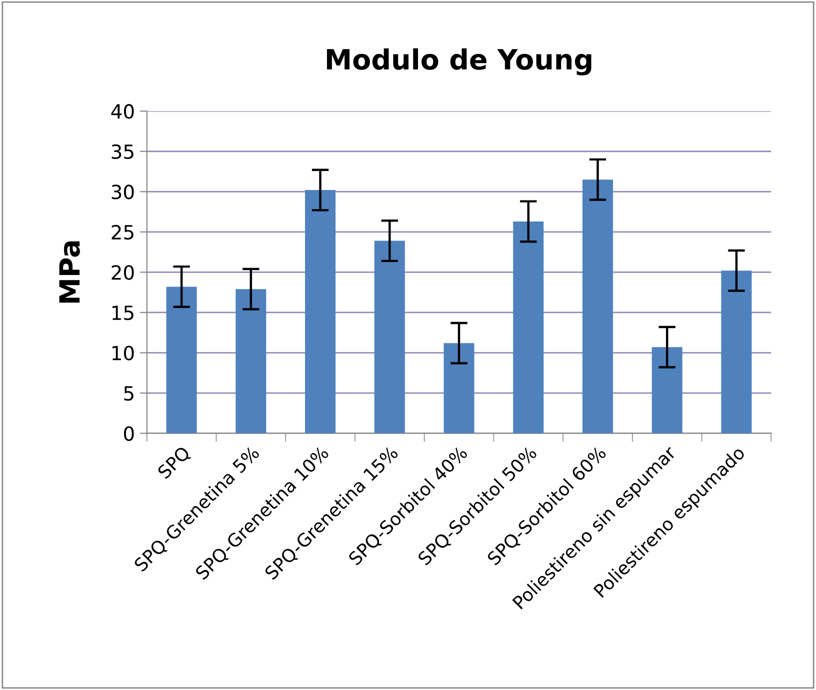 This screenshot has height=690, width=816. Describe the element at coordinates (123, 232) in the screenshot. I see `y-tick-label: 25` at that location.